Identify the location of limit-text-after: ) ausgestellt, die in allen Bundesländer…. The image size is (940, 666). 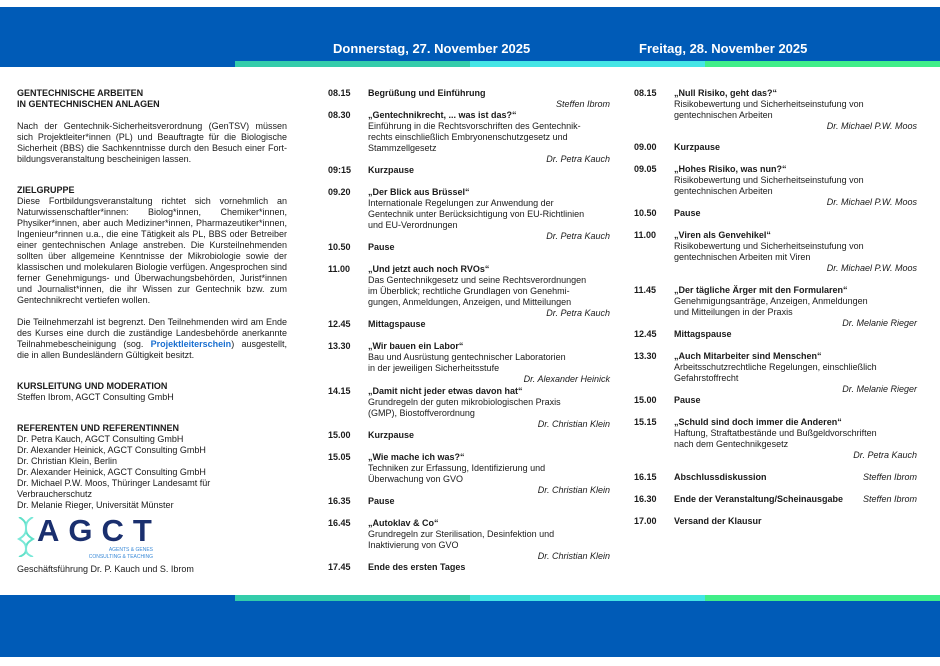
(152, 349).